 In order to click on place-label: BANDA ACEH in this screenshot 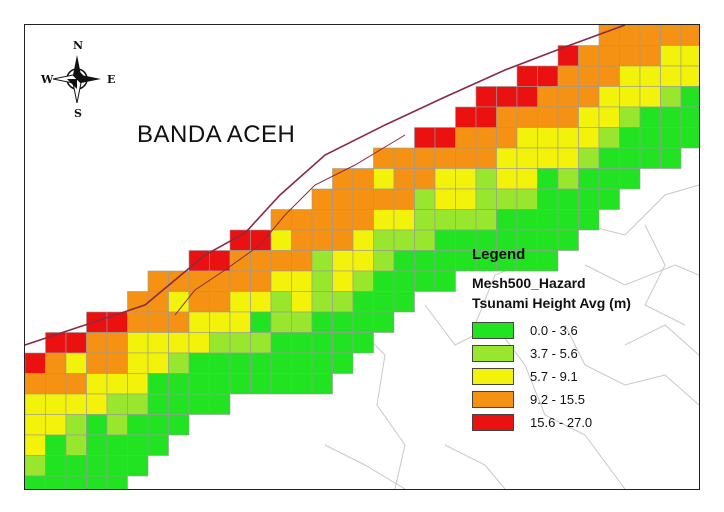, I will do `click(216, 134)`.